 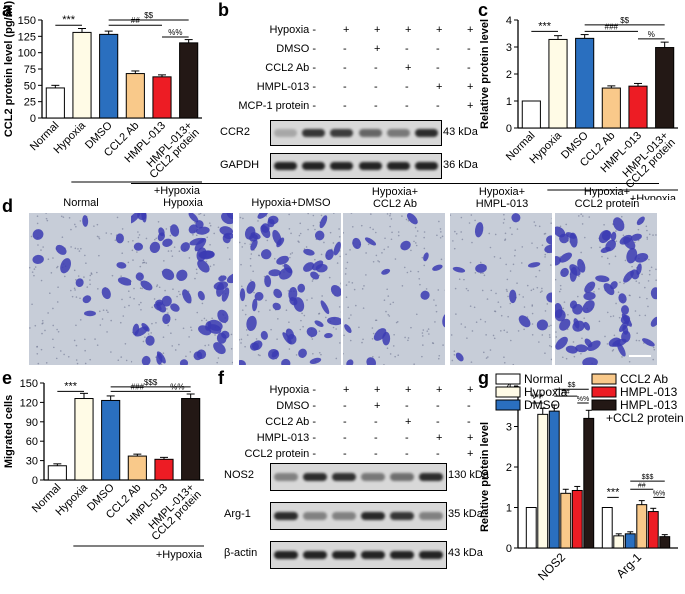 I want to click on legend-label: DMSO, so click(x=542, y=405).